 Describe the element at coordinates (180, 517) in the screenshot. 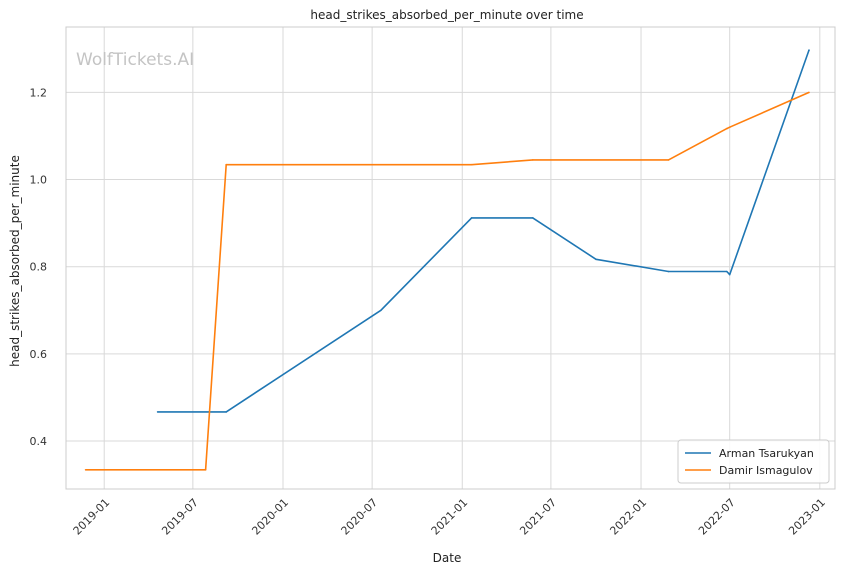

I see `x-tick-label: 2019-07` at that location.